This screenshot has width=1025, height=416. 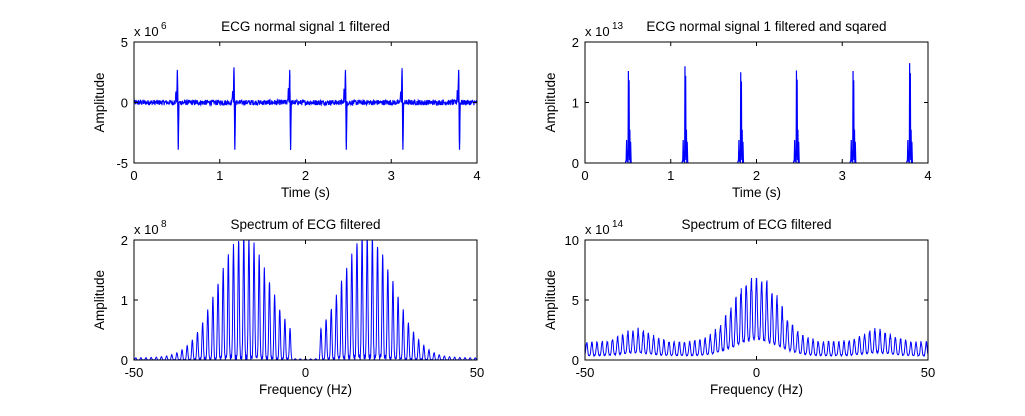 I want to click on y-exponent-power: 8, so click(x=164, y=224).